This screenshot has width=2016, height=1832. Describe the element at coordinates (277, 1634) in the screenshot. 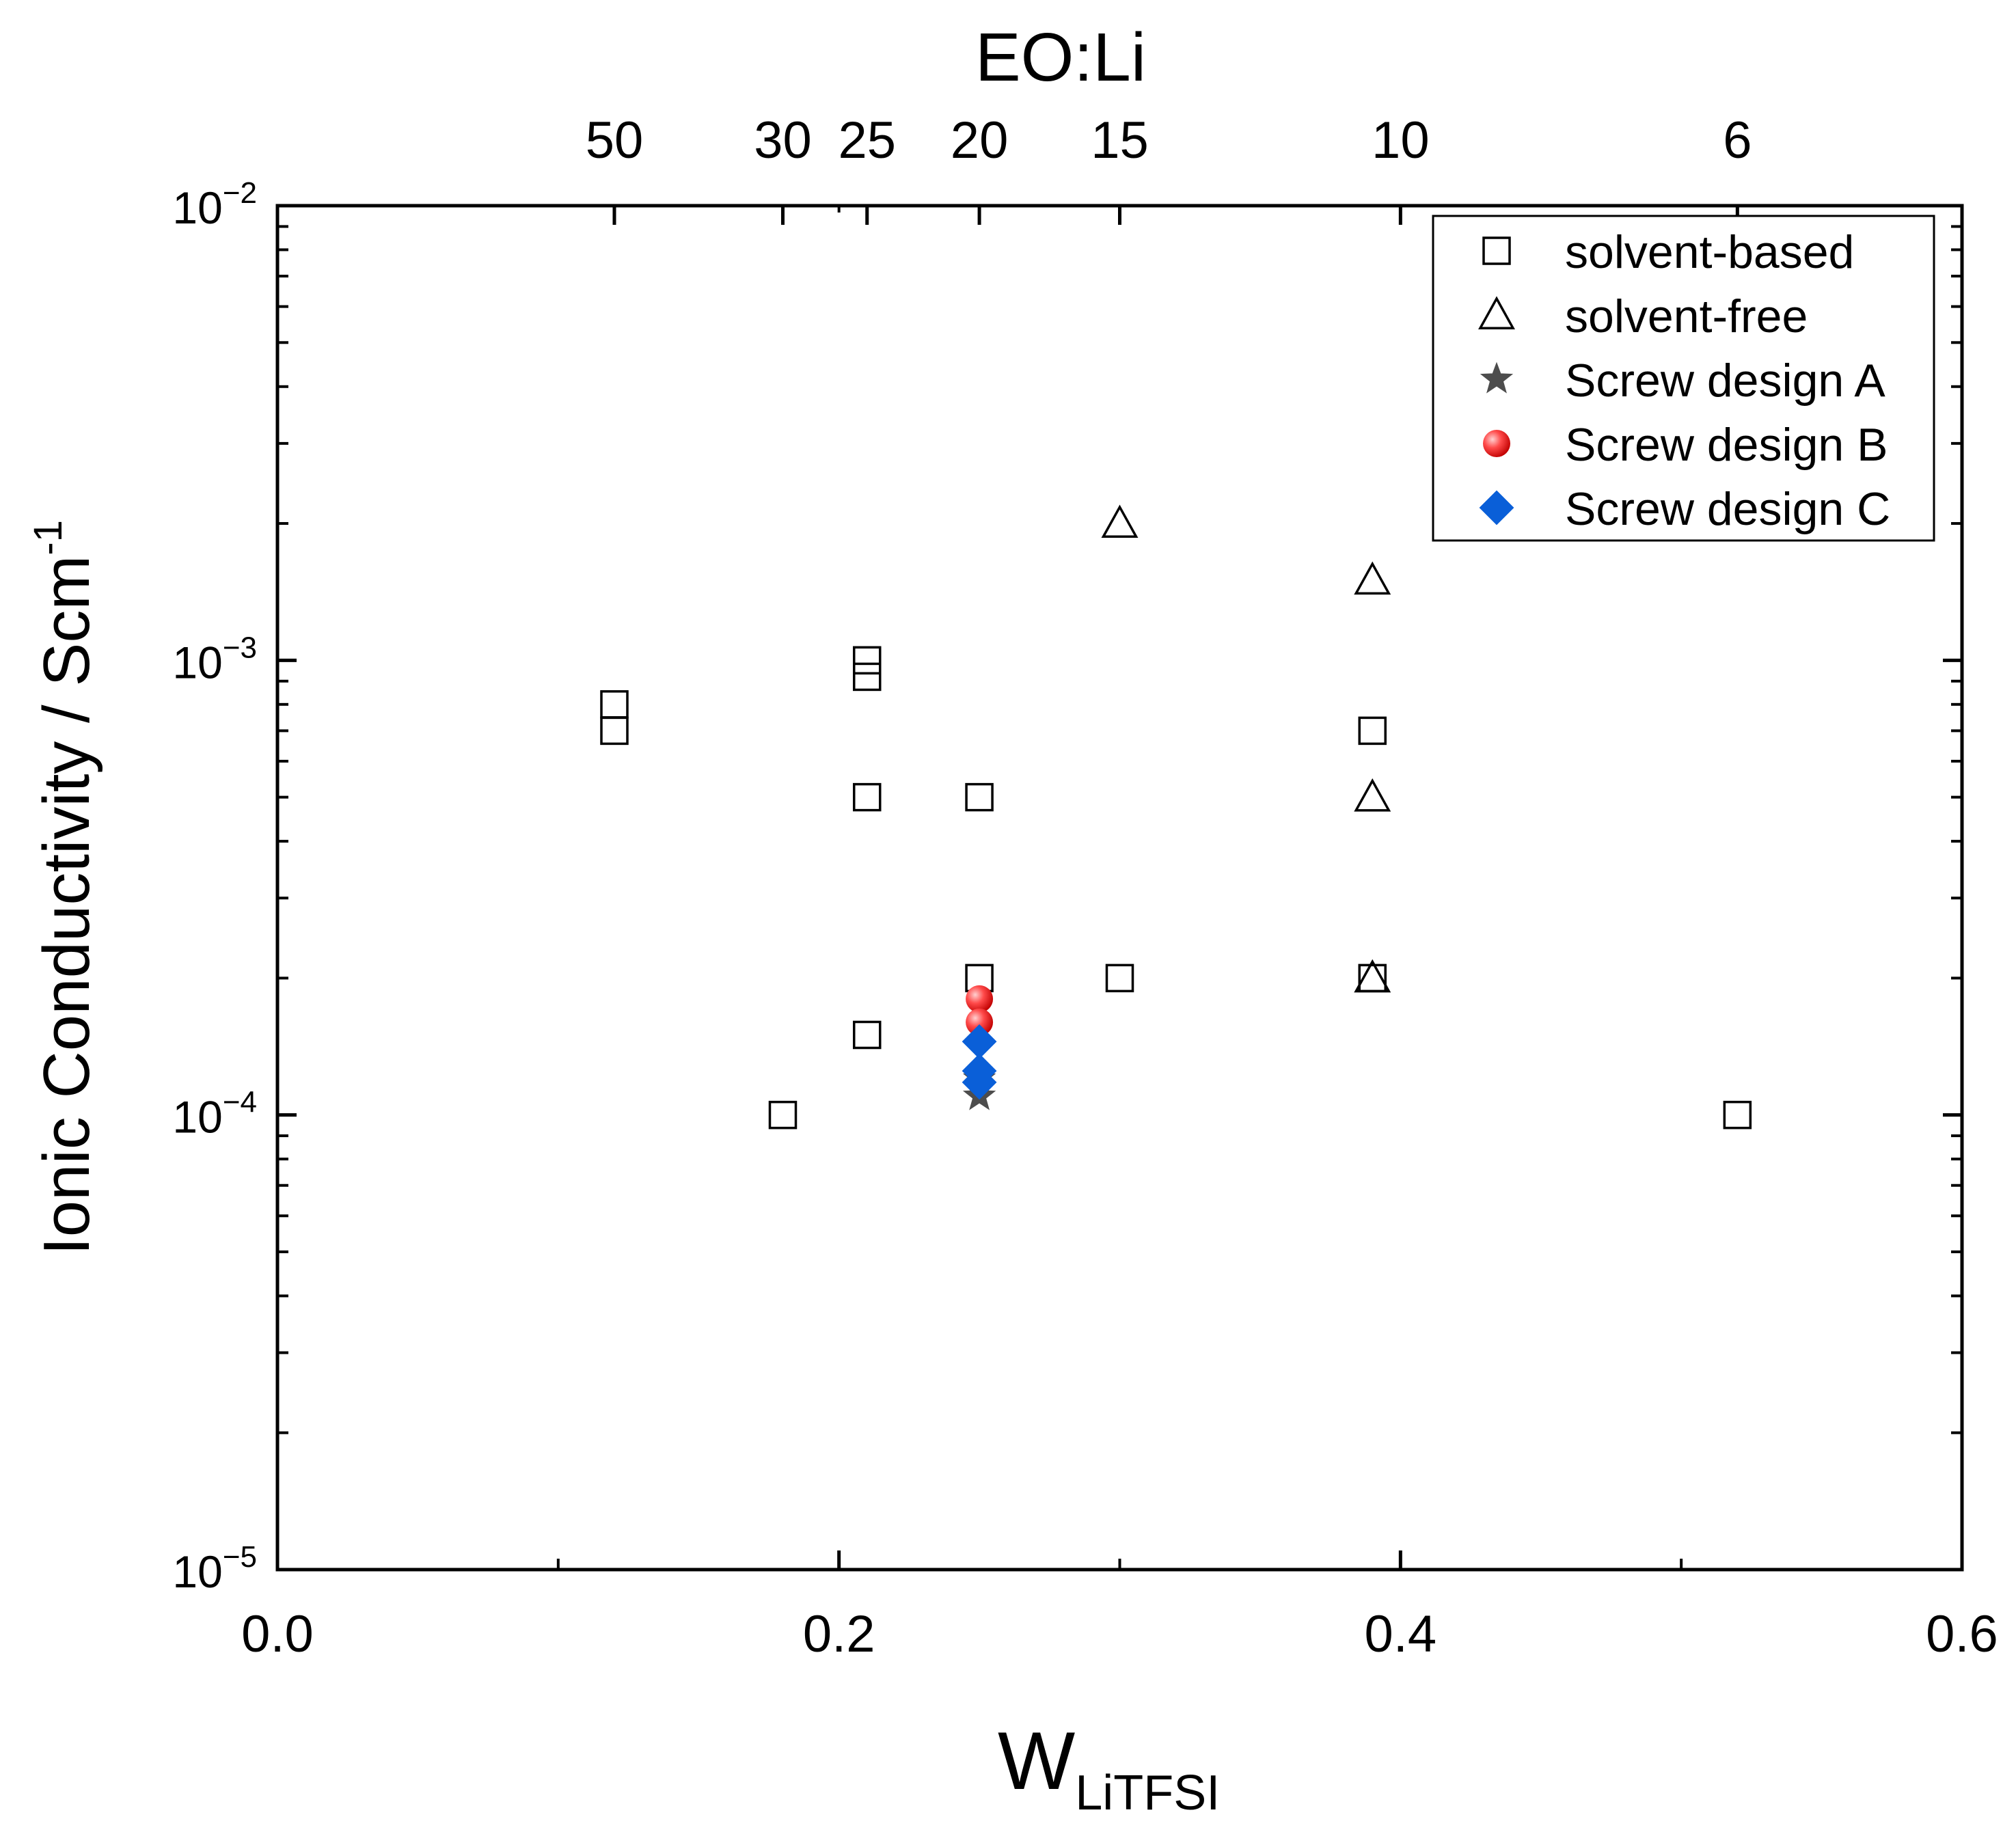

I see `x-tick-label: 0.0` at that location.